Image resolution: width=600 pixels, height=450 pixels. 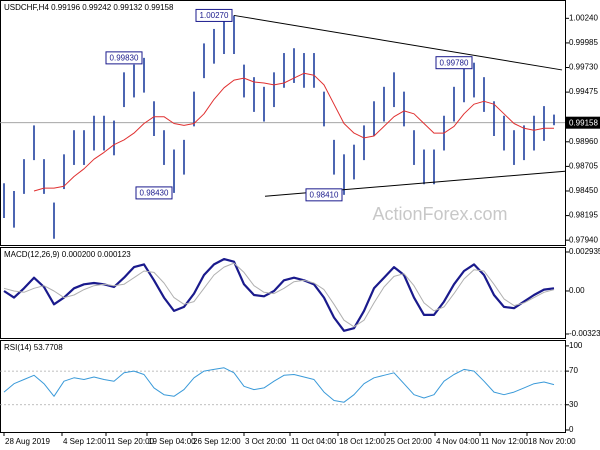 I want to click on y-tick-label: 0.99730, so click(x=583, y=67).